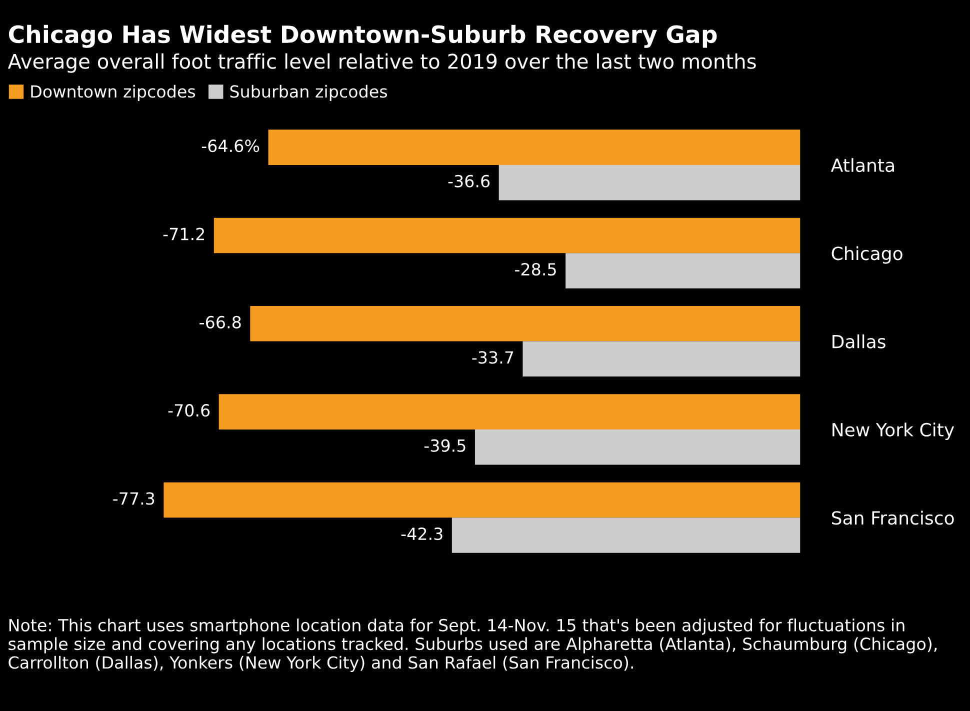 This screenshot has height=711, width=970. I want to click on data-label: -70.6, so click(189, 410).